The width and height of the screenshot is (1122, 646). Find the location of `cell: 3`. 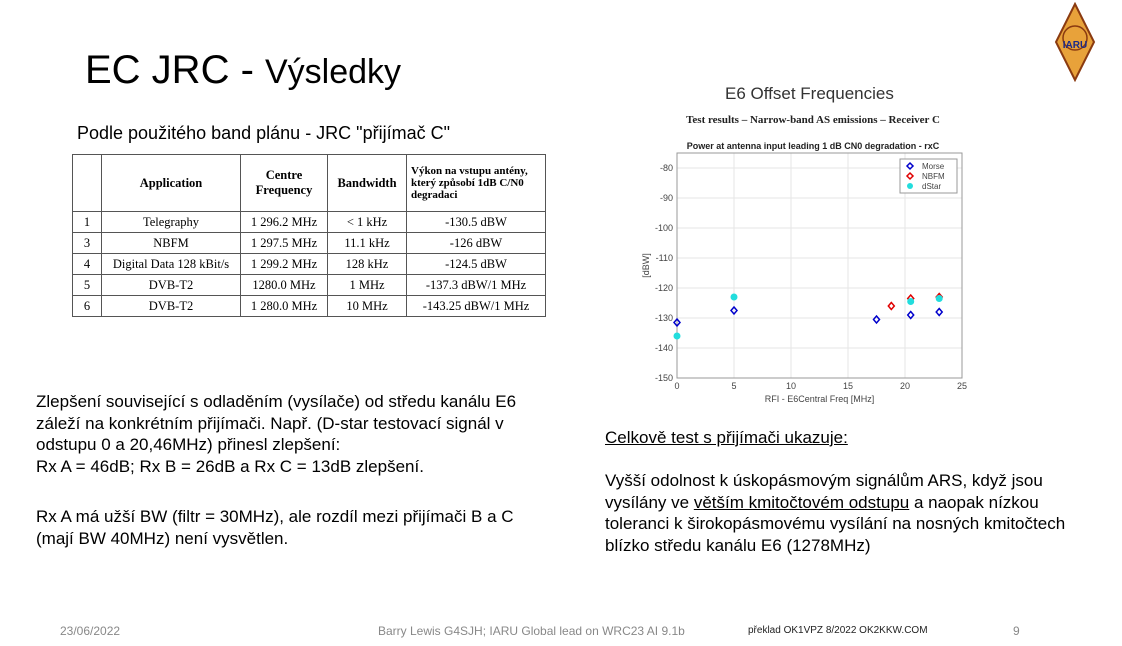

cell: 3 is located at coordinates (87, 243).